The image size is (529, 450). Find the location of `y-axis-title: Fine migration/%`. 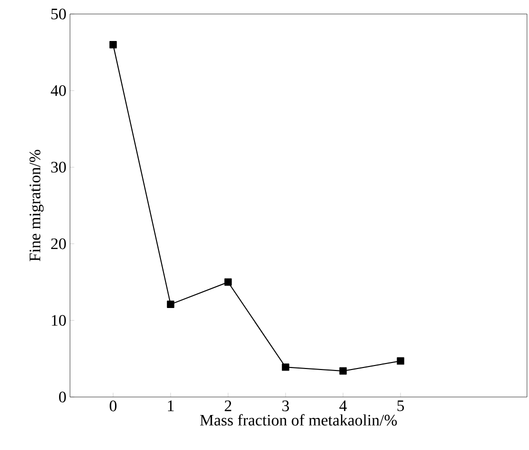

y-axis-title: Fine migration/% is located at coordinates (37, 206).